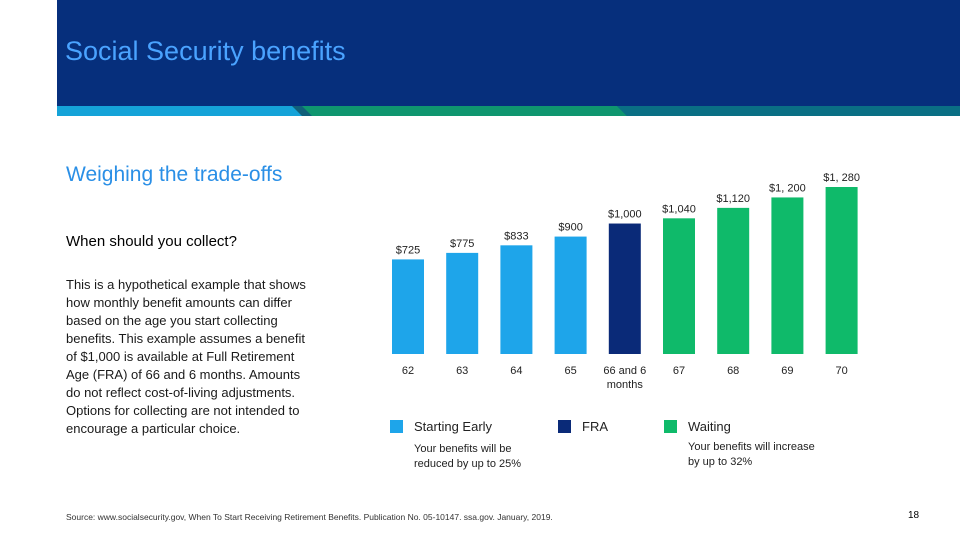 Image resolution: width=960 pixels, height=540 pixels. What do you see at coordinates (625, 215) in the screenshot?
I see `bar-value-label-4: $1,000` at bounding box center [625, 215].